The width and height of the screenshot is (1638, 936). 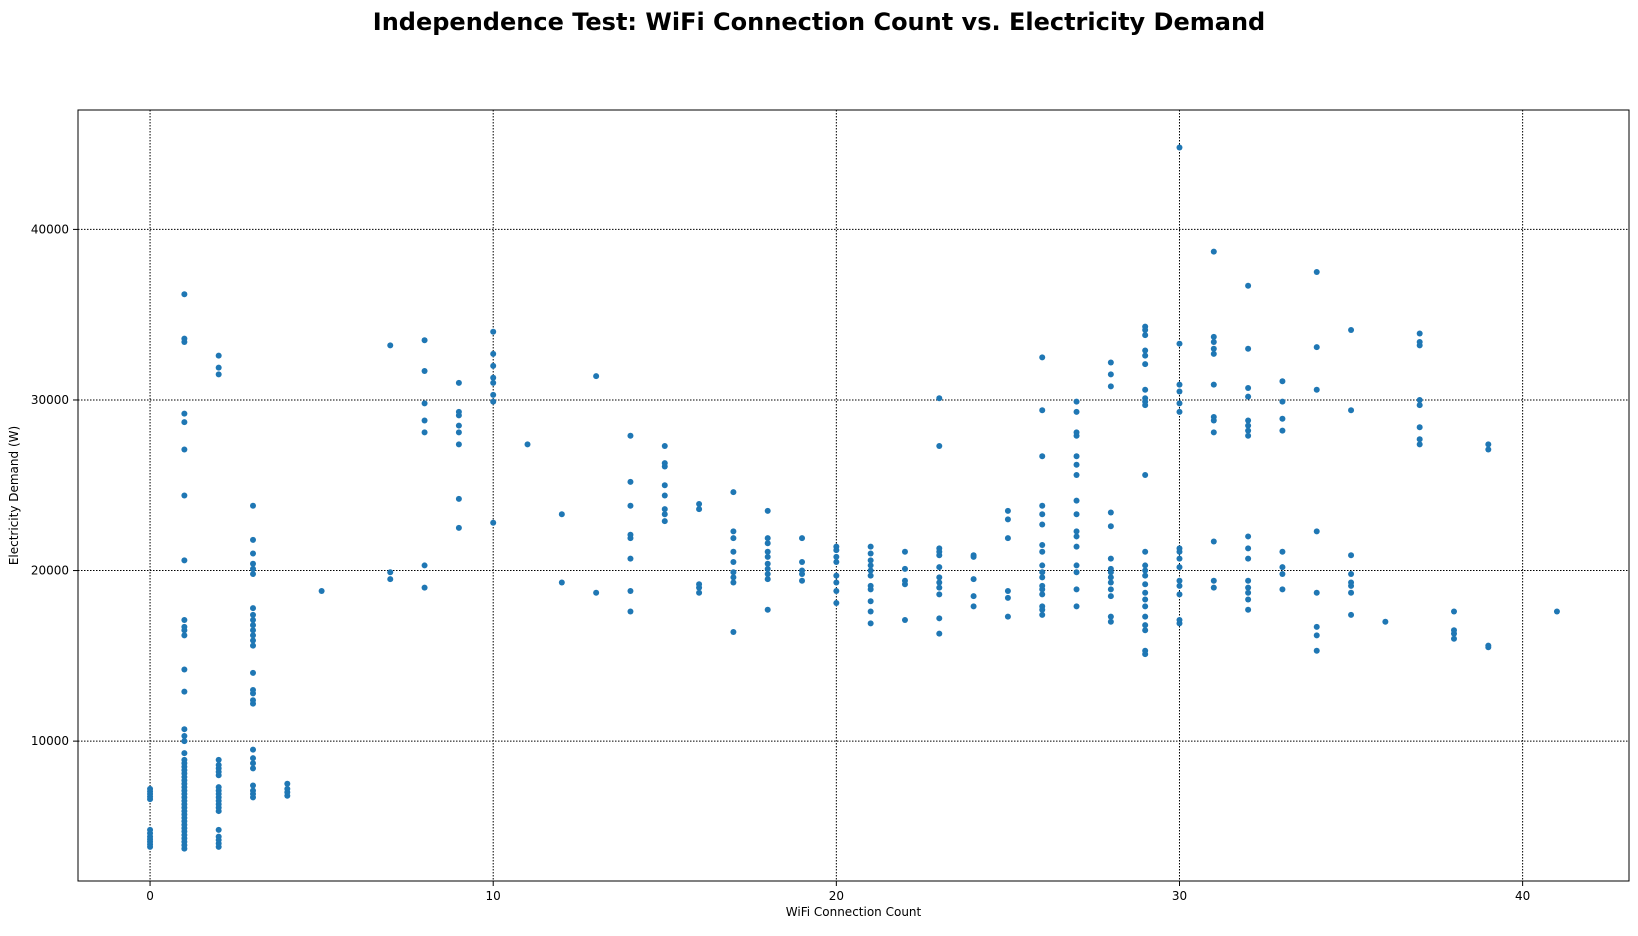 What do you see at coordinates (1179, 896) in the screenshot?
I see `x-tick-label-3: 30` at bounding box center [1179, 896].